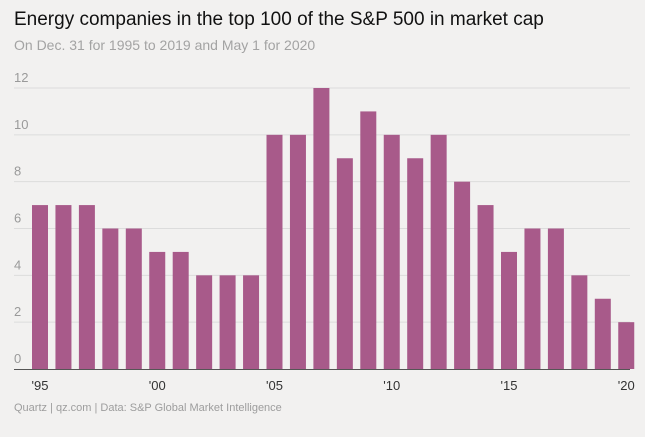 This screenshot has width=645, height=437. I want to click on bar-2005, so click(274, 251).